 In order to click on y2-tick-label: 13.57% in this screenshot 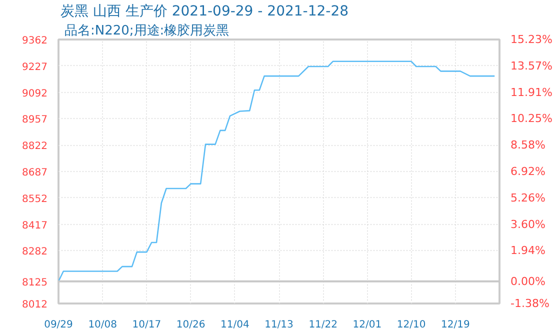, I will do `click(531, 65)`.